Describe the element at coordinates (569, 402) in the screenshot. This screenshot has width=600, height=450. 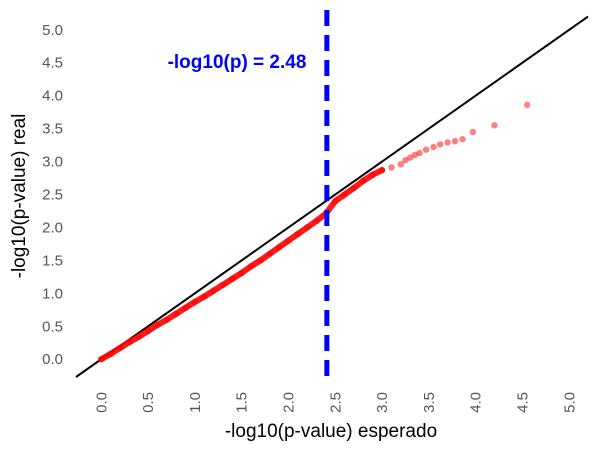
I see `x-tick-label: 5.0` at that location.